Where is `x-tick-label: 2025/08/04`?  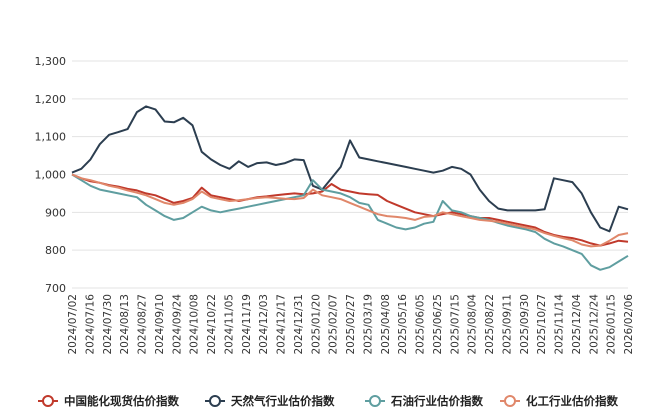
x-tick-label: 2025/08/04 is located at coordinates (473, 324).